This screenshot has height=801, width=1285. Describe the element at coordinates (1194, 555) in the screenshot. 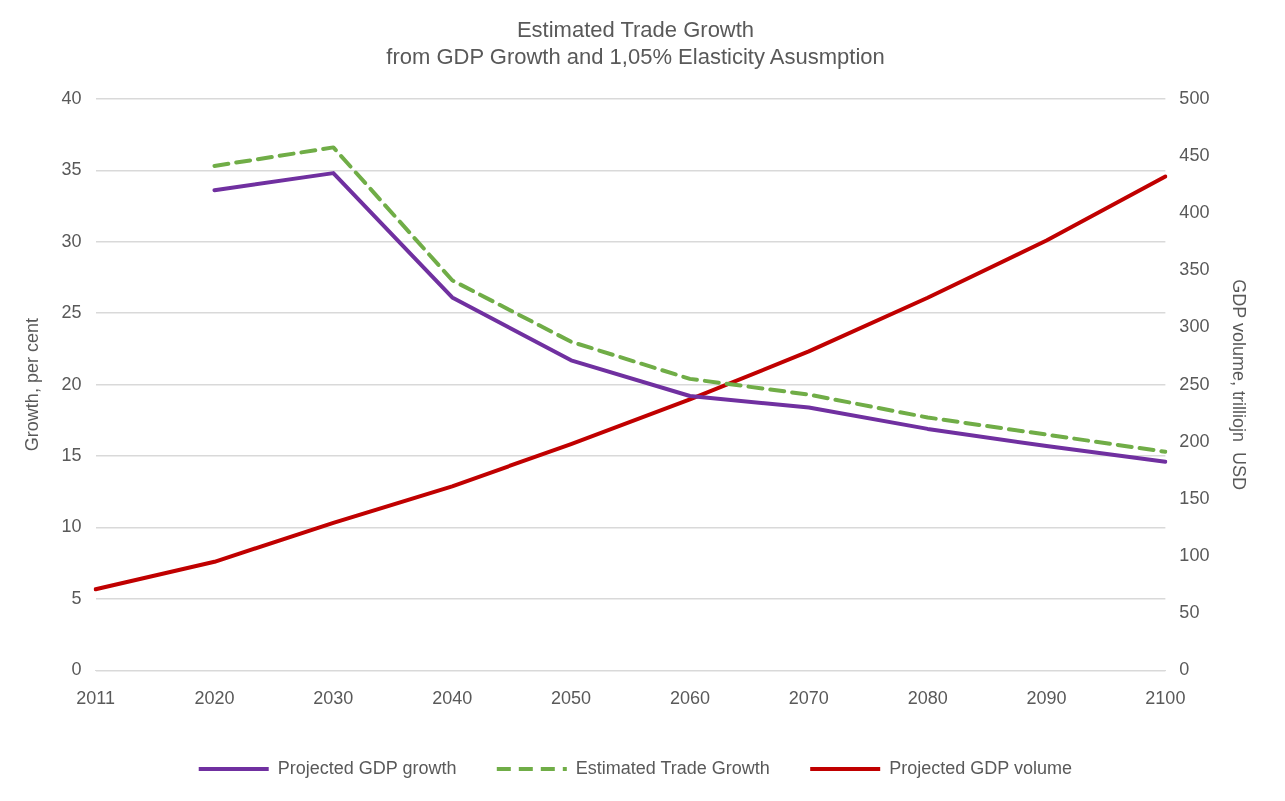

I see `y2-tick-label: 100` at that location.